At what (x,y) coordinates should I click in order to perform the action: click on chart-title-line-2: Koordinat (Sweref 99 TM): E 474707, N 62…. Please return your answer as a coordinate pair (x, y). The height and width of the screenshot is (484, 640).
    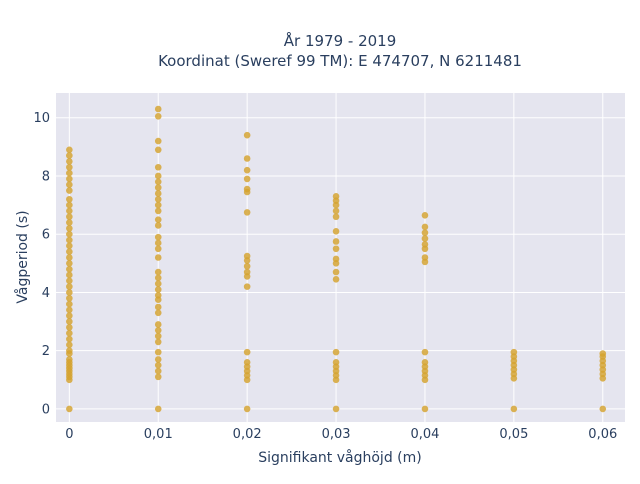
    Looking at the image, I should click on (340, 61).